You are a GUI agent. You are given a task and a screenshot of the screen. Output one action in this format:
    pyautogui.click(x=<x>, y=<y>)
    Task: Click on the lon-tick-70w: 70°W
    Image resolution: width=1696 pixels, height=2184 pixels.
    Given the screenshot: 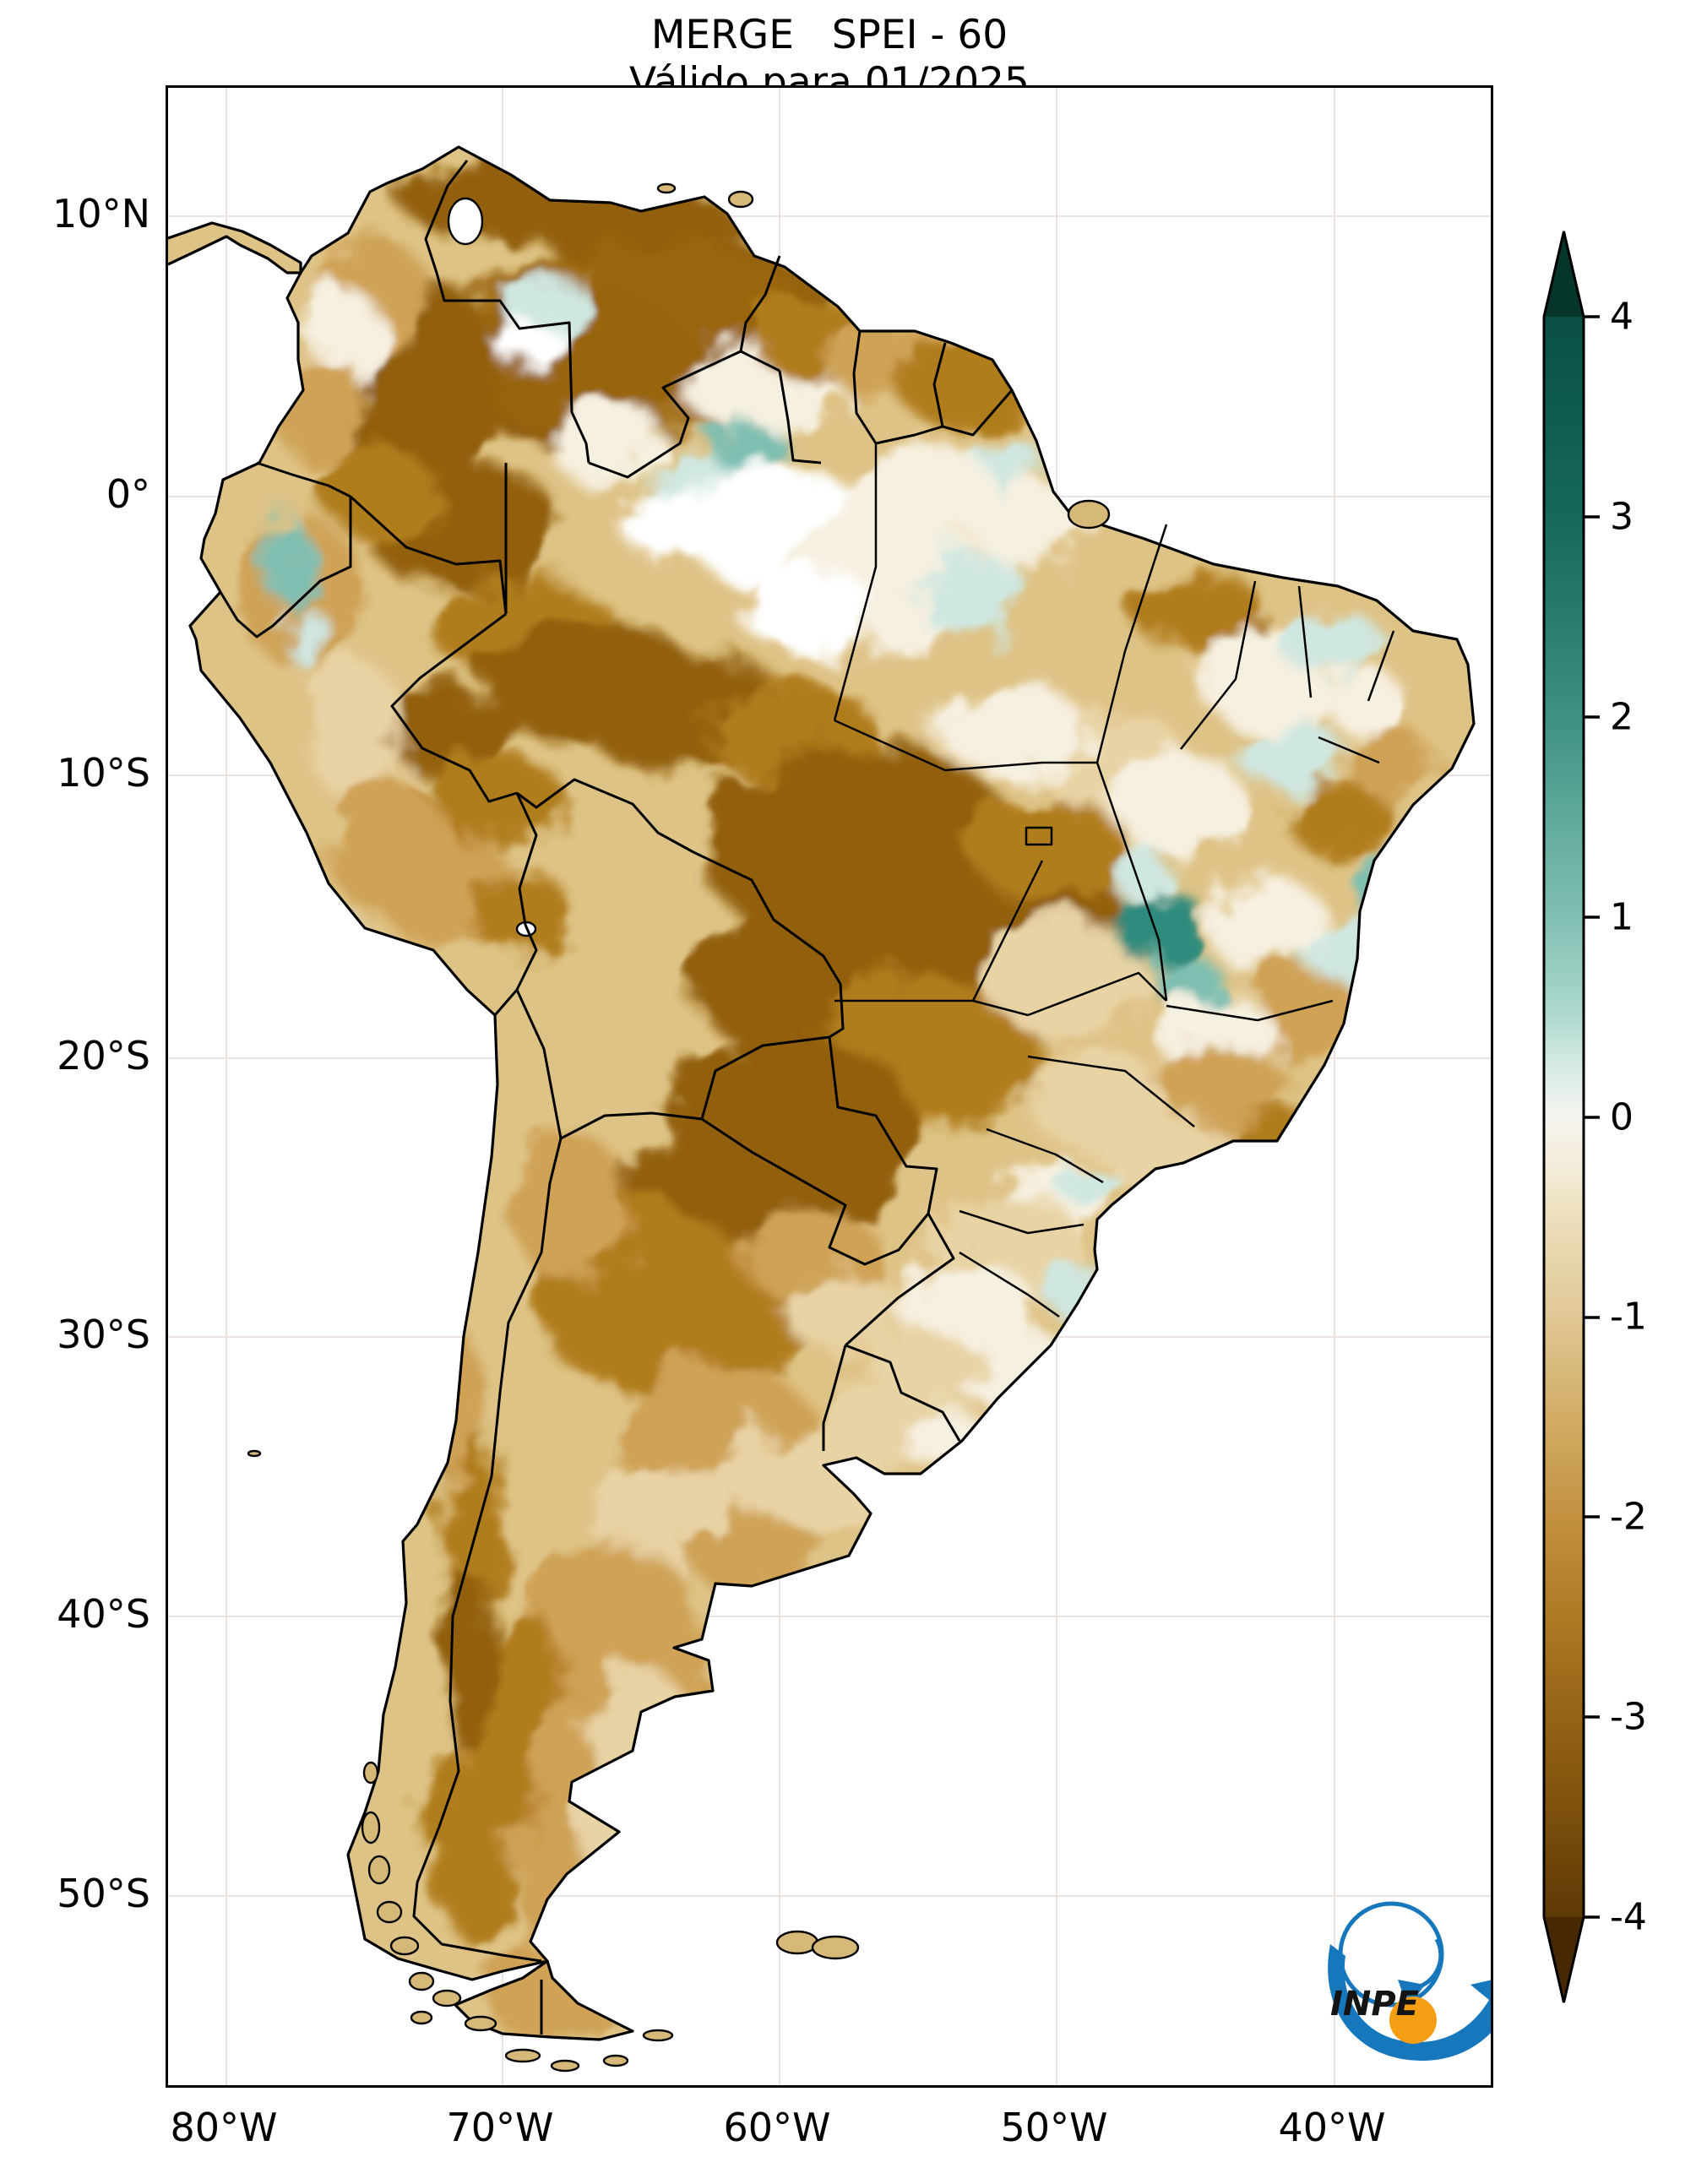 What is the action you would take?
    pyautogui.click(x=500, y=2127)
    